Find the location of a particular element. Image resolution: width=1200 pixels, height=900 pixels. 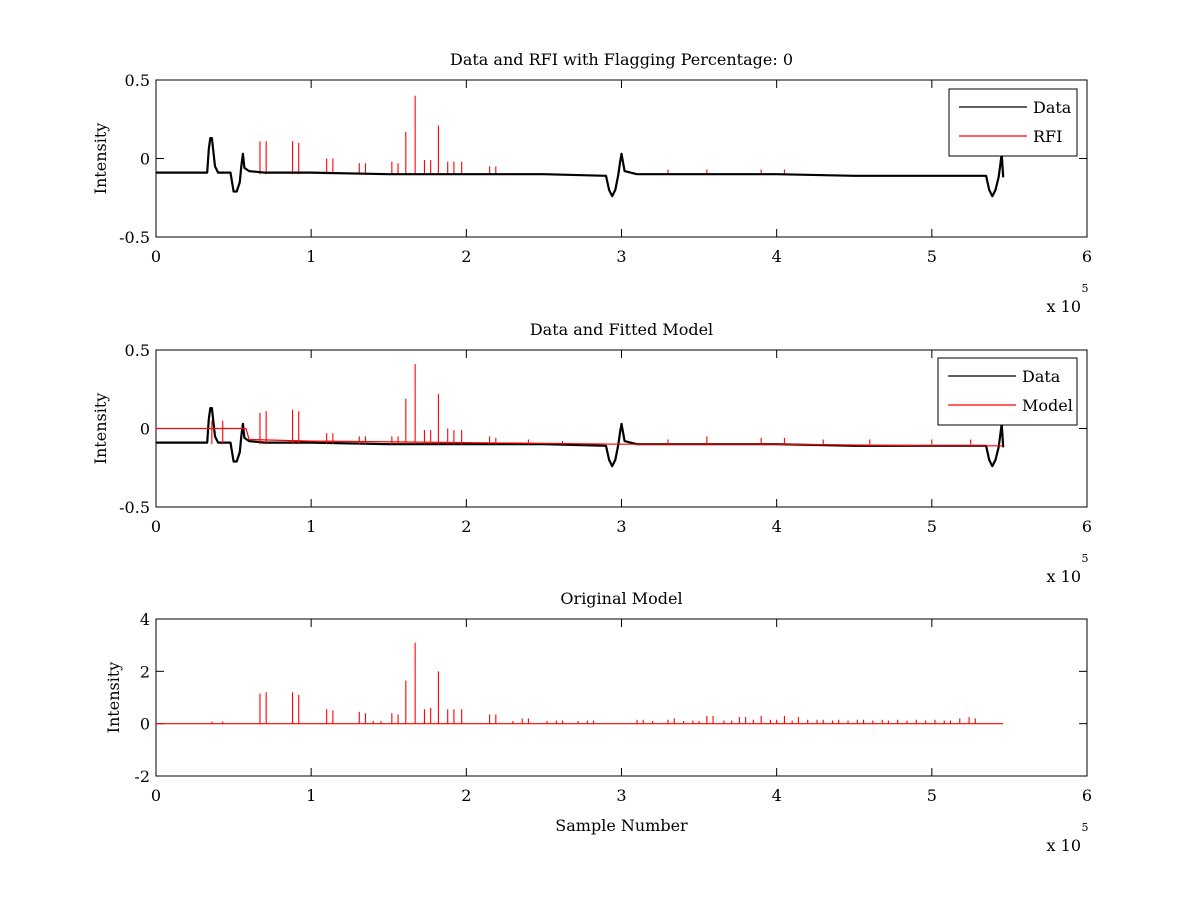

legend: Data Model is located at coordinates (1007, 391).